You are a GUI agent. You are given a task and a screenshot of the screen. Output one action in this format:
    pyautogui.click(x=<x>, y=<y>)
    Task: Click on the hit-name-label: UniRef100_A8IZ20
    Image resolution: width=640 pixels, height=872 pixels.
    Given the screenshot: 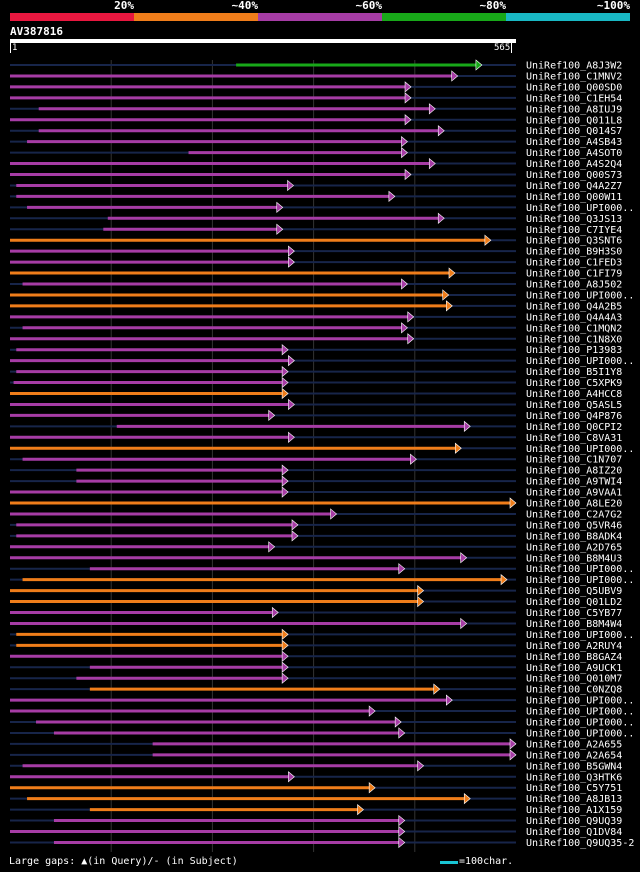 What is the action you would take?
    pyautogui.click(x=574, y=471)
    